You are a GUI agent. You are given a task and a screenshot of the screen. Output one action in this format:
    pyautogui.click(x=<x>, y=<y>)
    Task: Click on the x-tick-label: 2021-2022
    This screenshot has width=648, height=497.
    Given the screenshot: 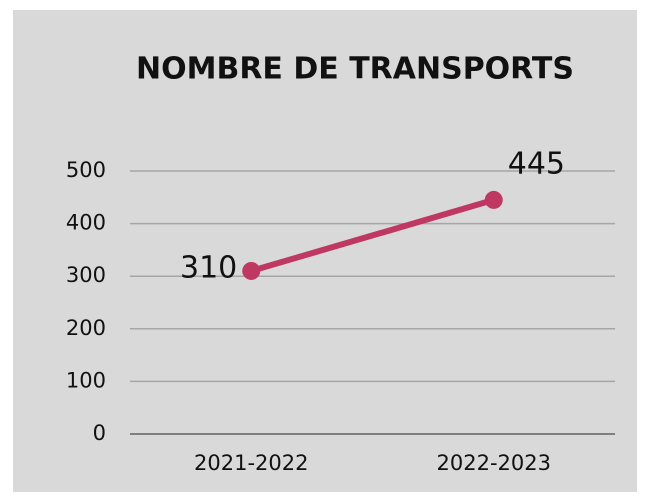 What is the action you would take?
    pyautogui.click(x=251, y=463)
    